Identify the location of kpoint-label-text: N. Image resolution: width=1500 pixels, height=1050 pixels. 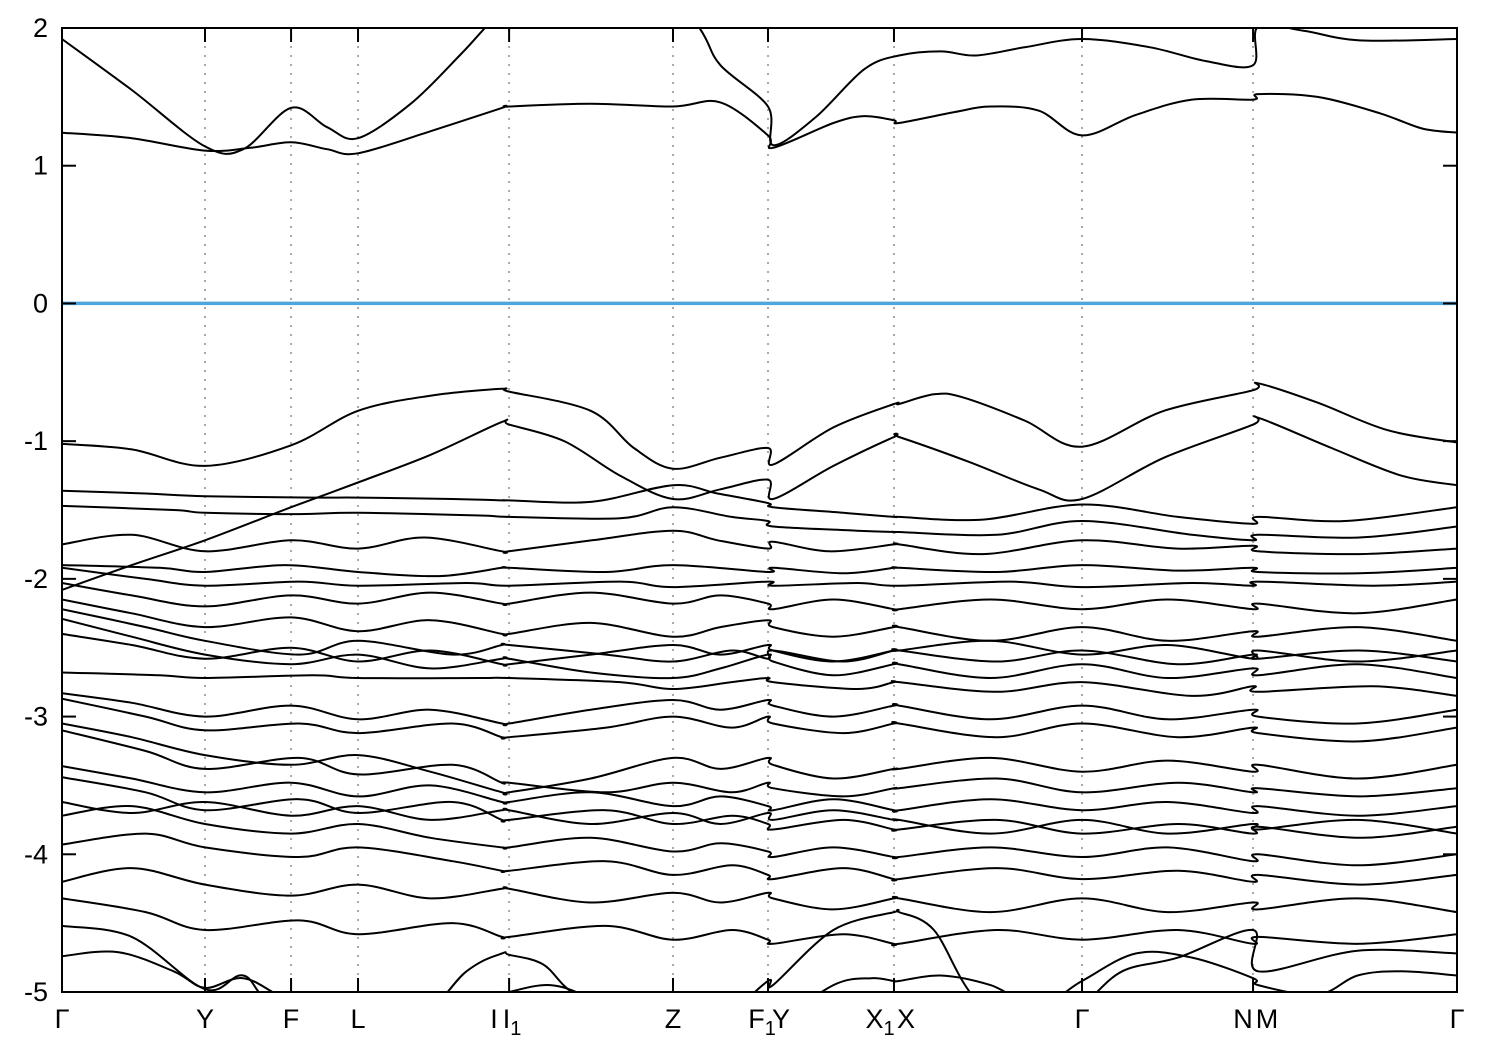
(1243, 1019).